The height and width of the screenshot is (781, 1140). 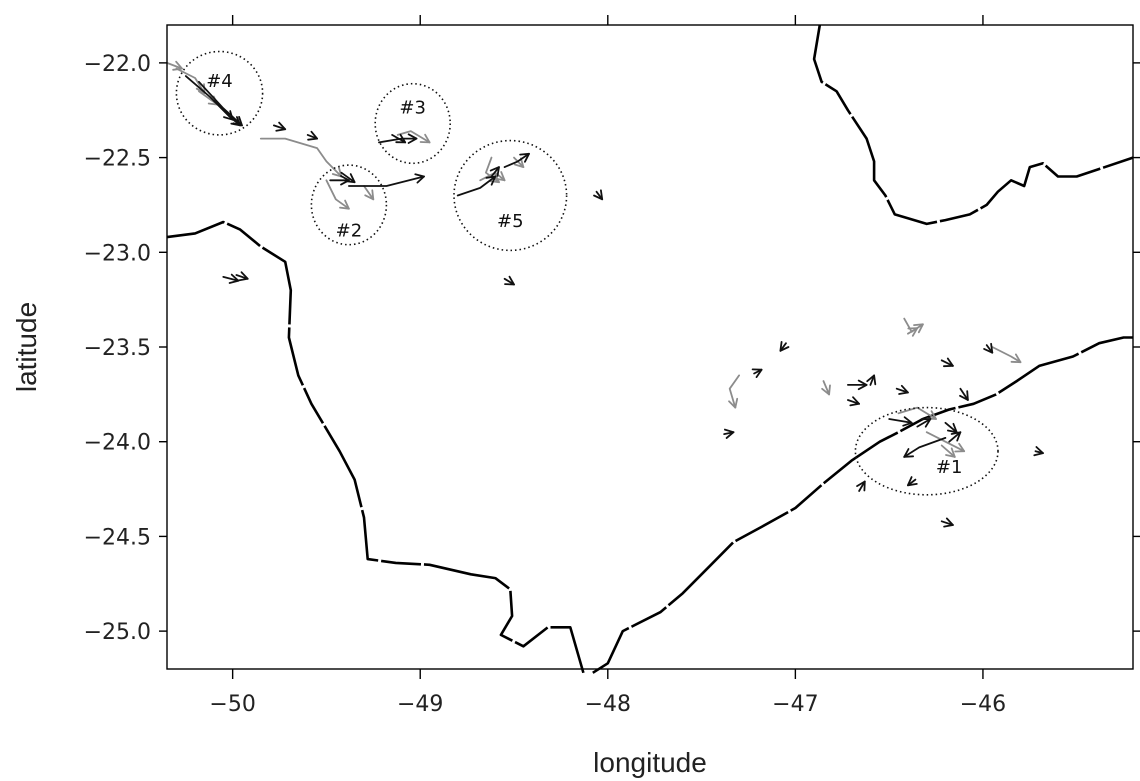 I want to click on y-tick-label: −25.0, so click(x=117, y=632).